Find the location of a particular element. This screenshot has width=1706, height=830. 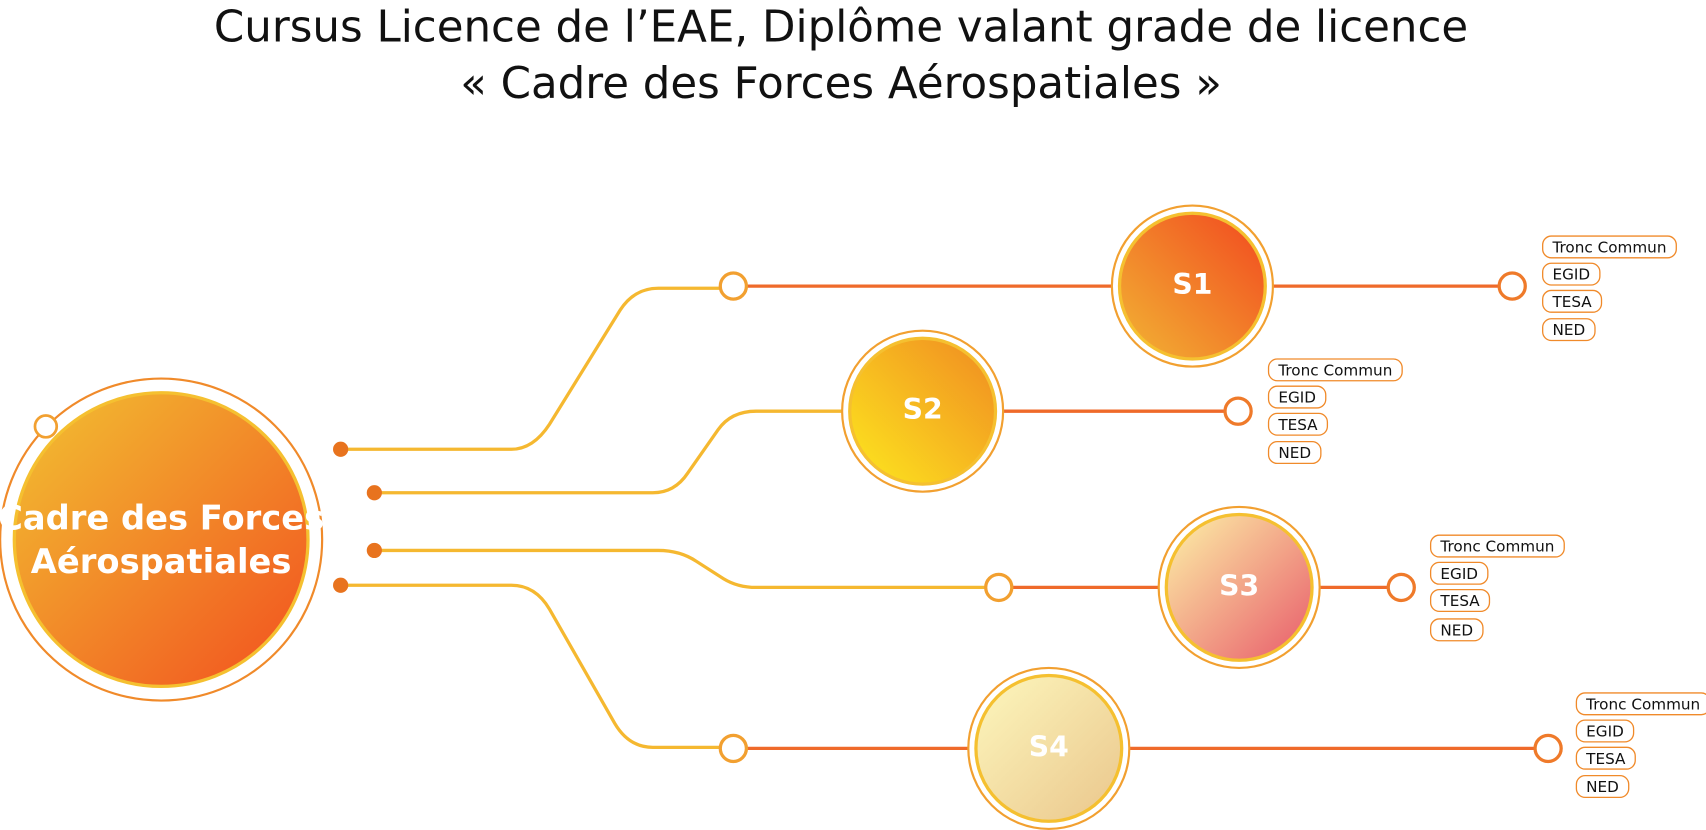

root-ring is located at coordinates (162, 539).